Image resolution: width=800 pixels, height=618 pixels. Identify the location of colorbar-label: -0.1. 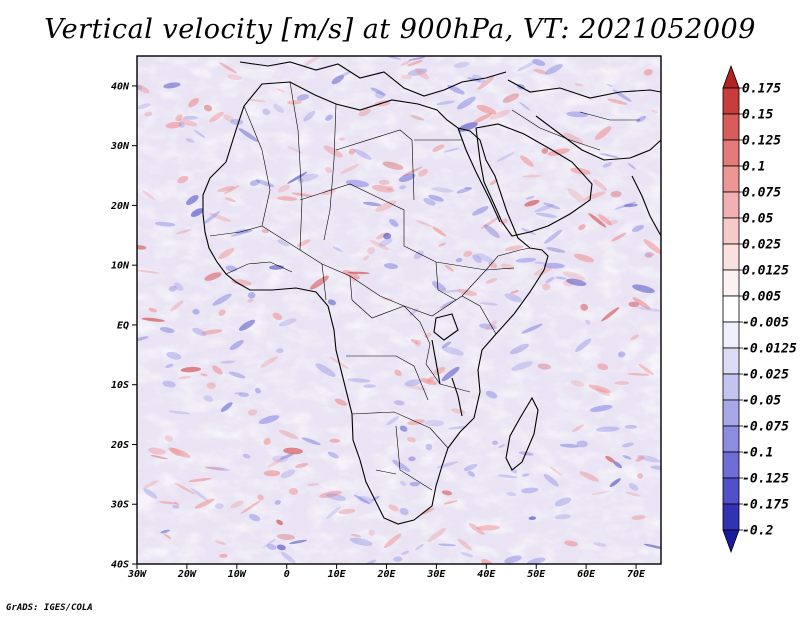
(757, 453).